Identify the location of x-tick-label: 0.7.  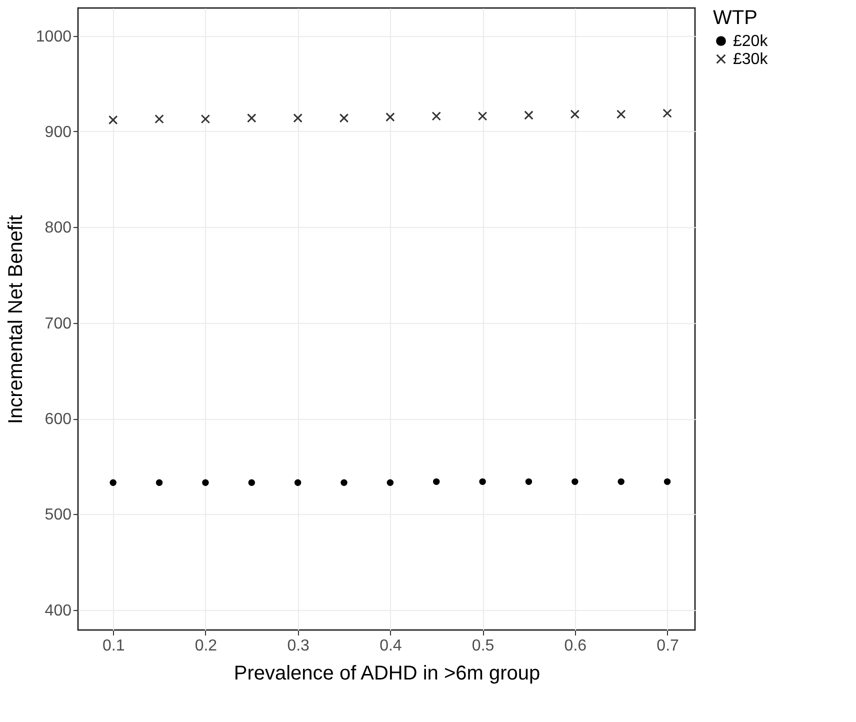
(668, 646).